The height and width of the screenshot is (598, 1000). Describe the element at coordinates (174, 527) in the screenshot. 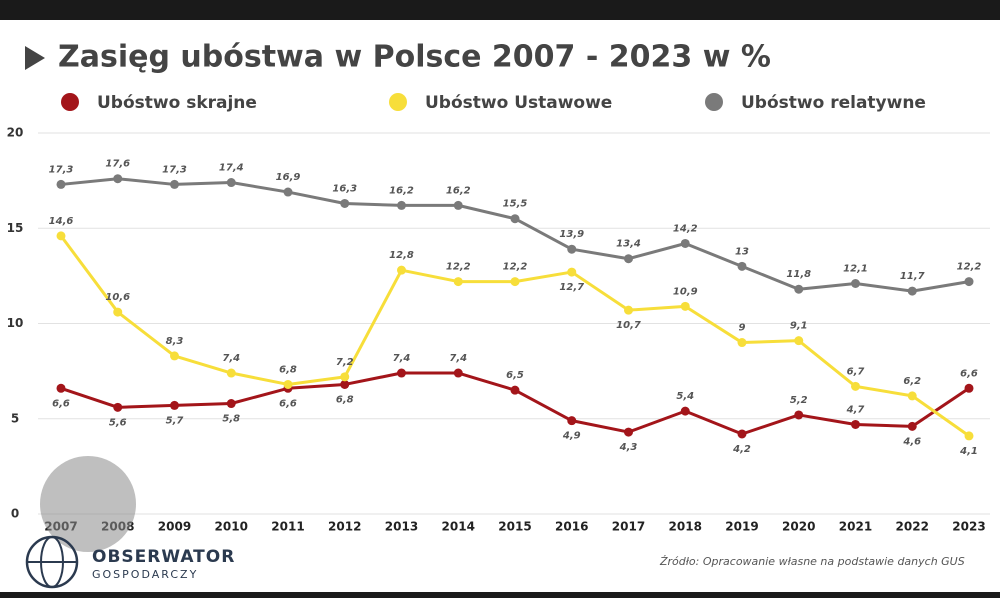

I see `x-tick-label: 2009` at that location.